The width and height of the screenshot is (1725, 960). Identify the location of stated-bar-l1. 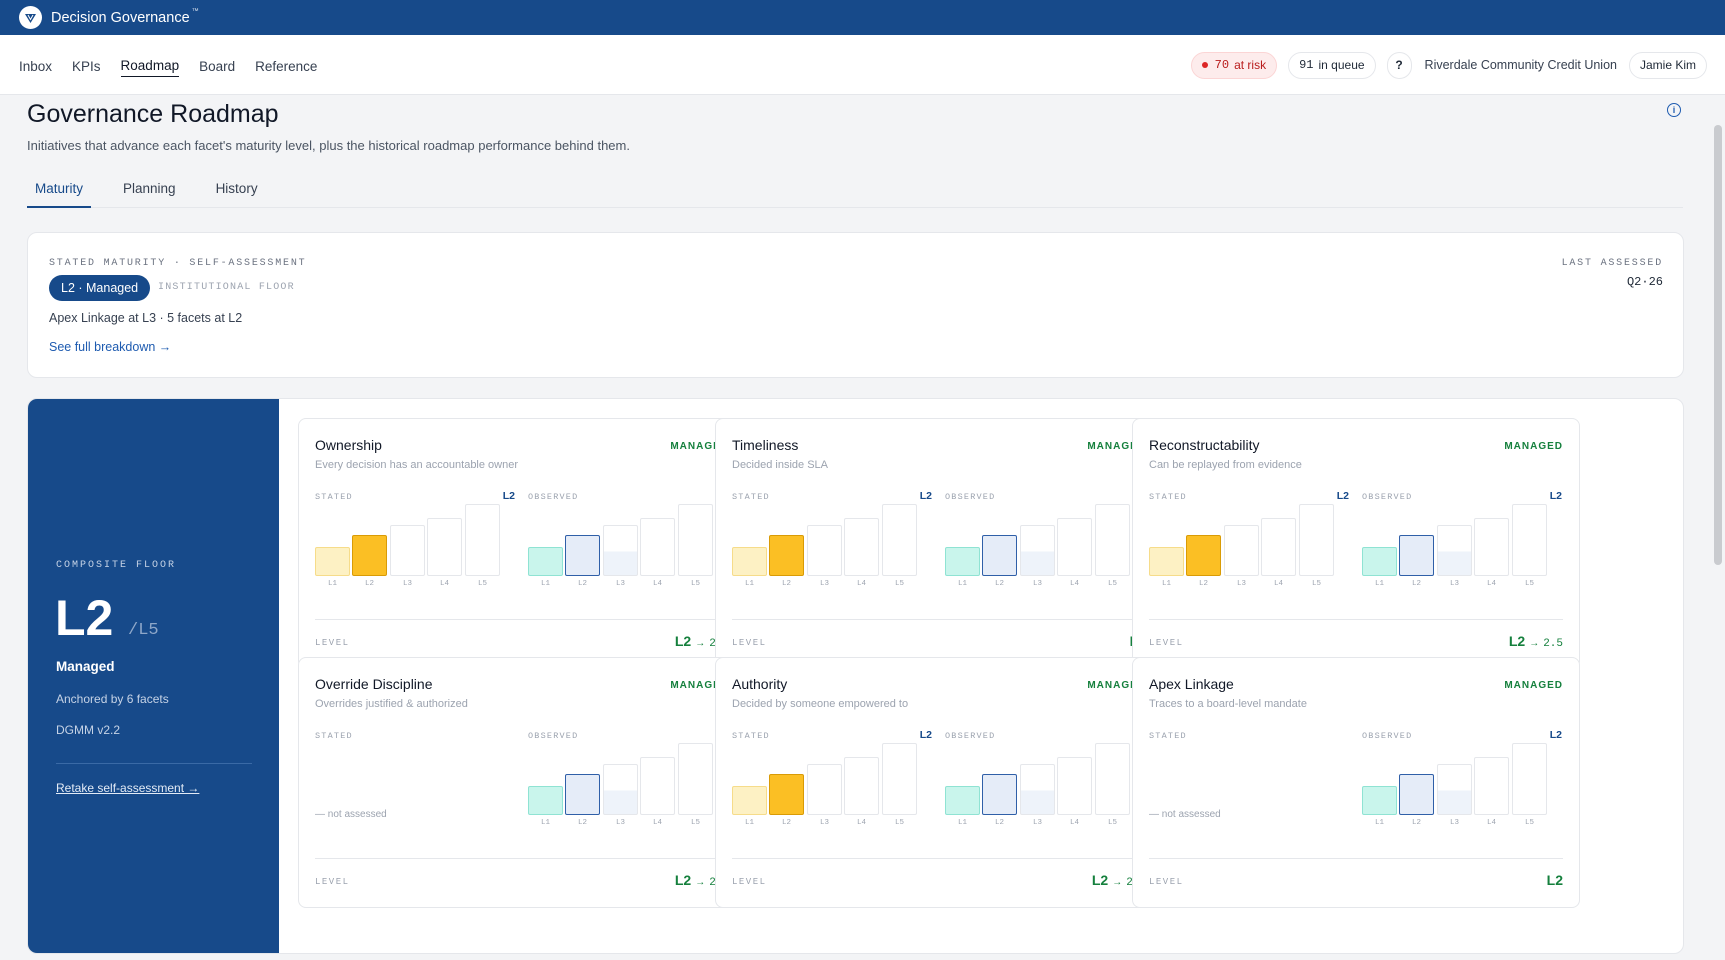
(332, 561).